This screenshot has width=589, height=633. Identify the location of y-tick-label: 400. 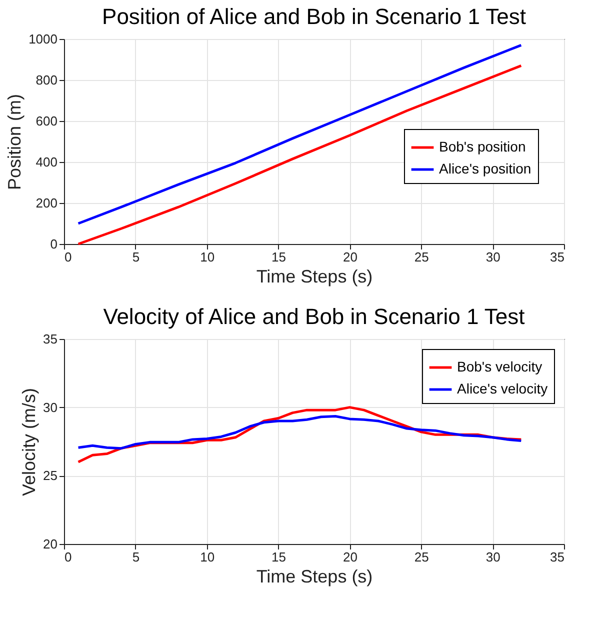
(47, 162).